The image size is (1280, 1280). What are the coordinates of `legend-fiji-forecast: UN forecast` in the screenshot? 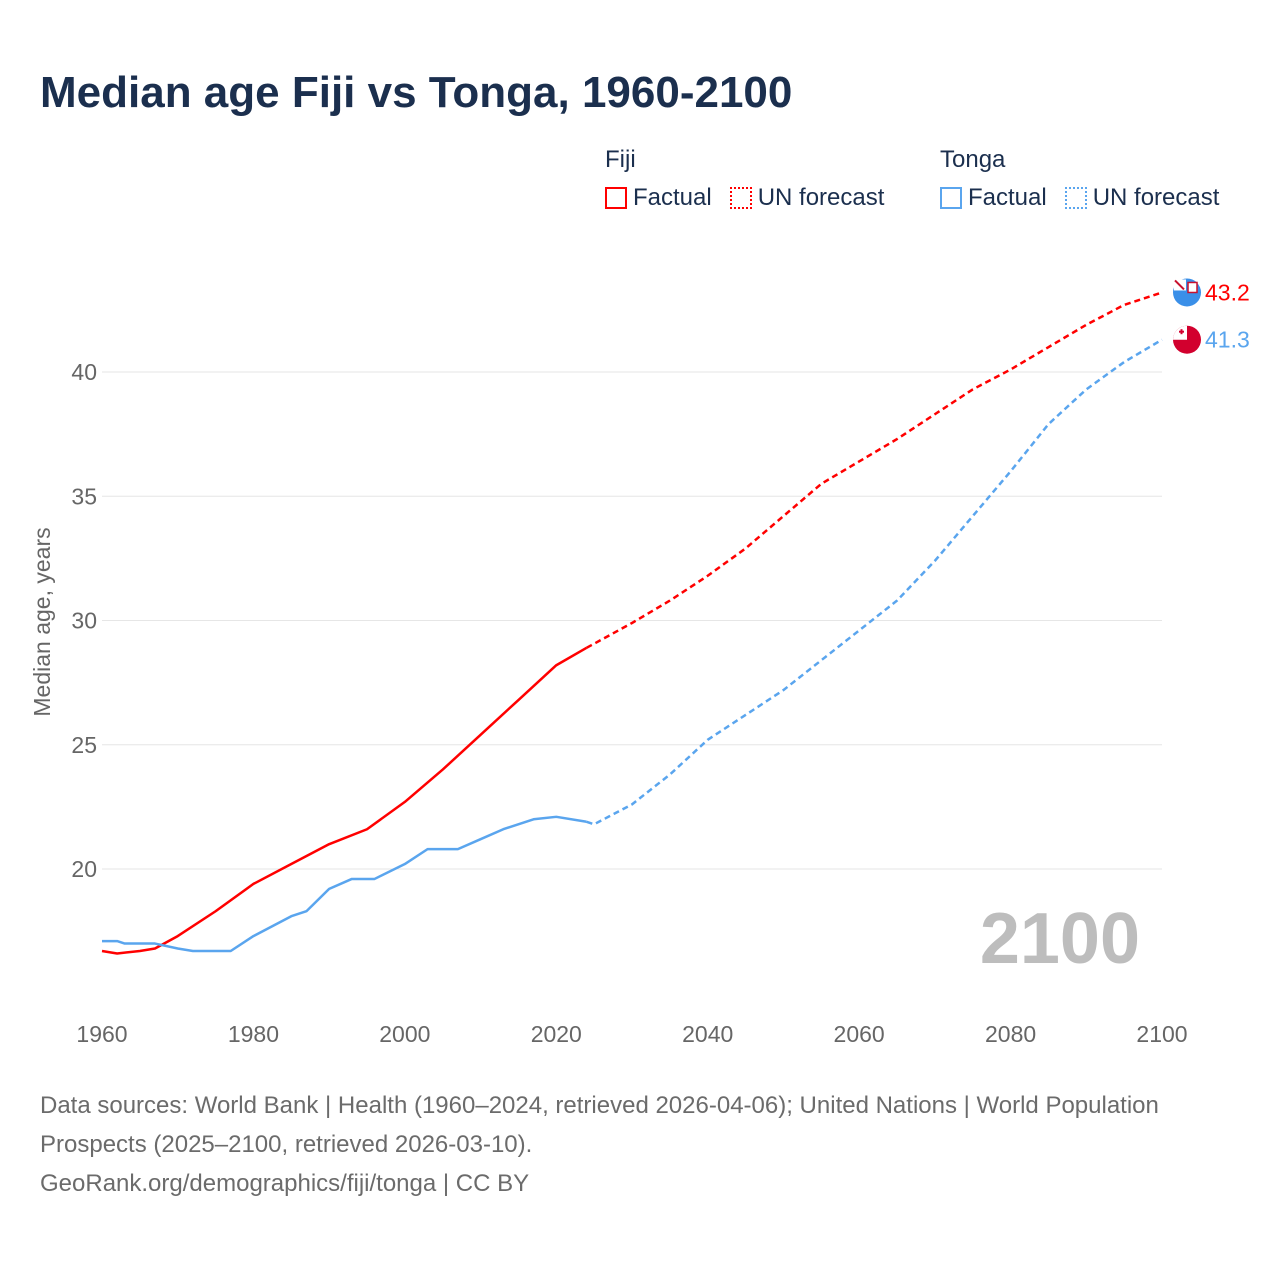 It's located at (807, 198).